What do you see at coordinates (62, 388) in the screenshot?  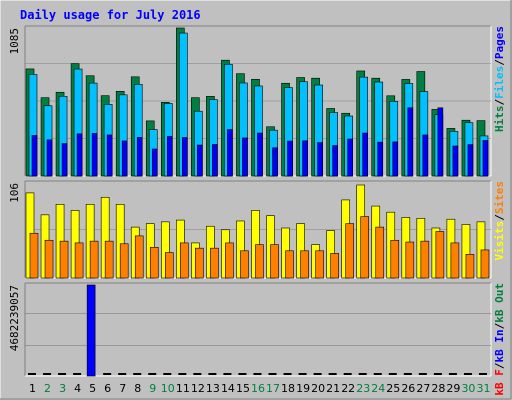 I see `day-label: 3` at bounding box center [62, 388].